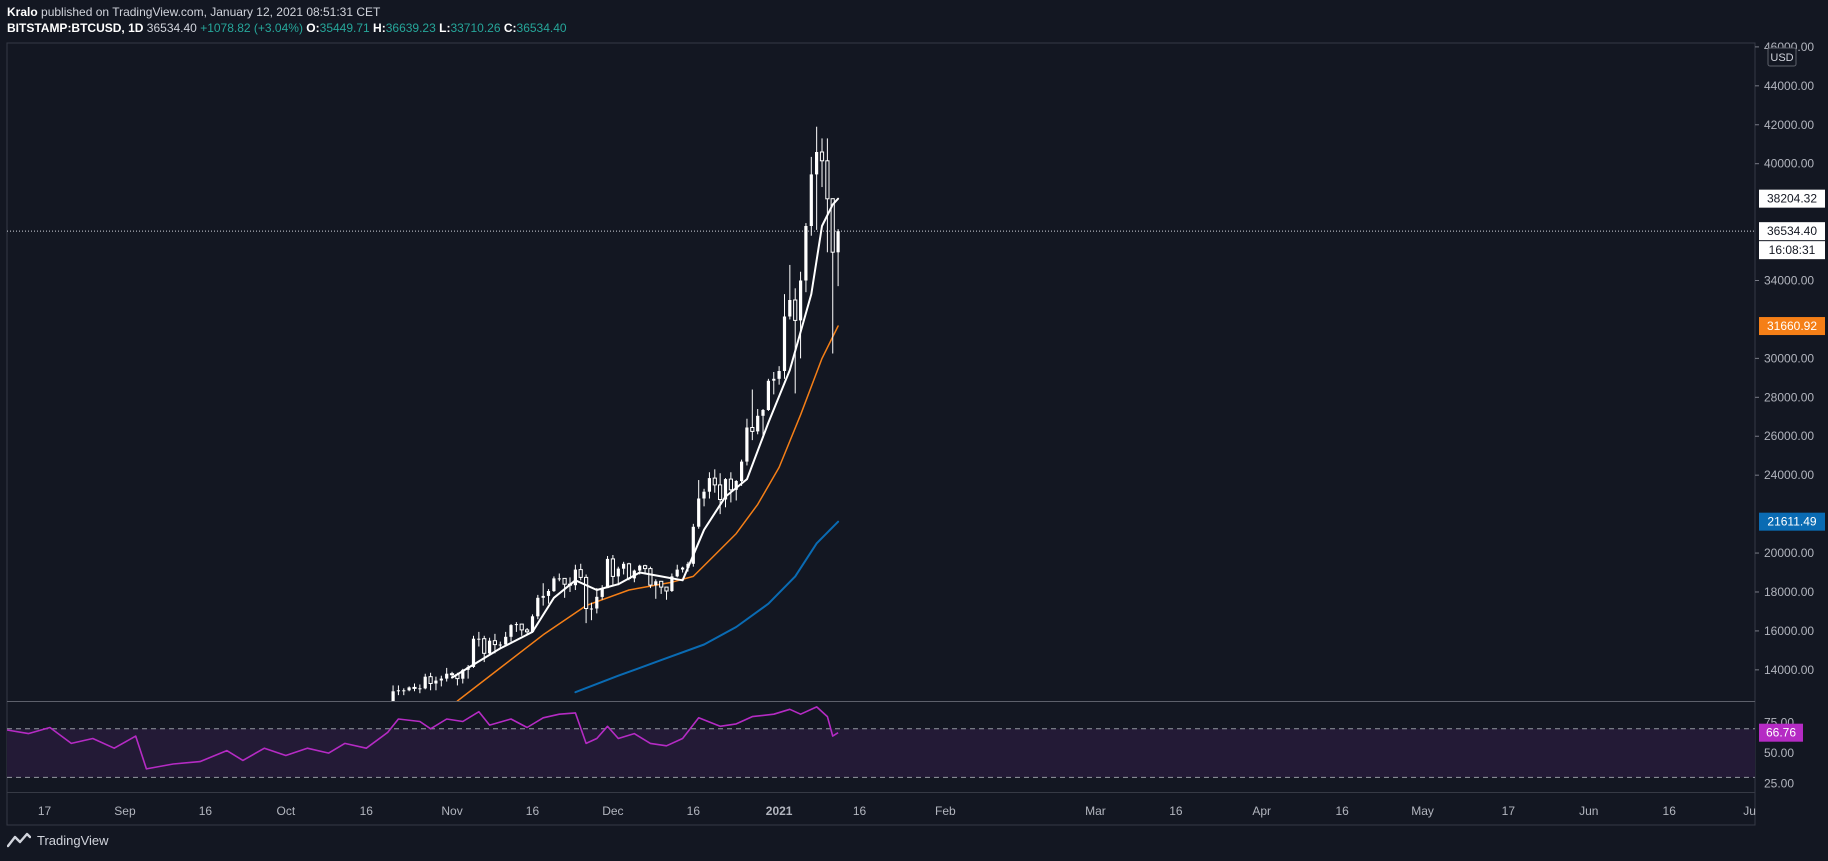 This screenshot has width=1828, height=861. I want to click on open-value: 35449.71, so click(344, 28).